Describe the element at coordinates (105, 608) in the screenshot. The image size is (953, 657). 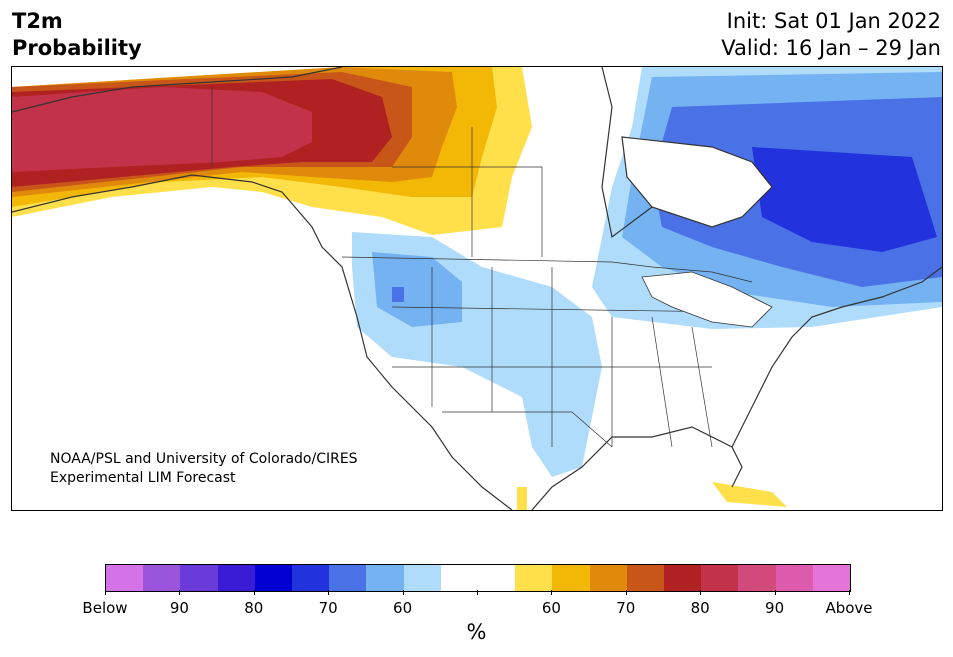
I see `colorbar-tick-label: Below` at that location.